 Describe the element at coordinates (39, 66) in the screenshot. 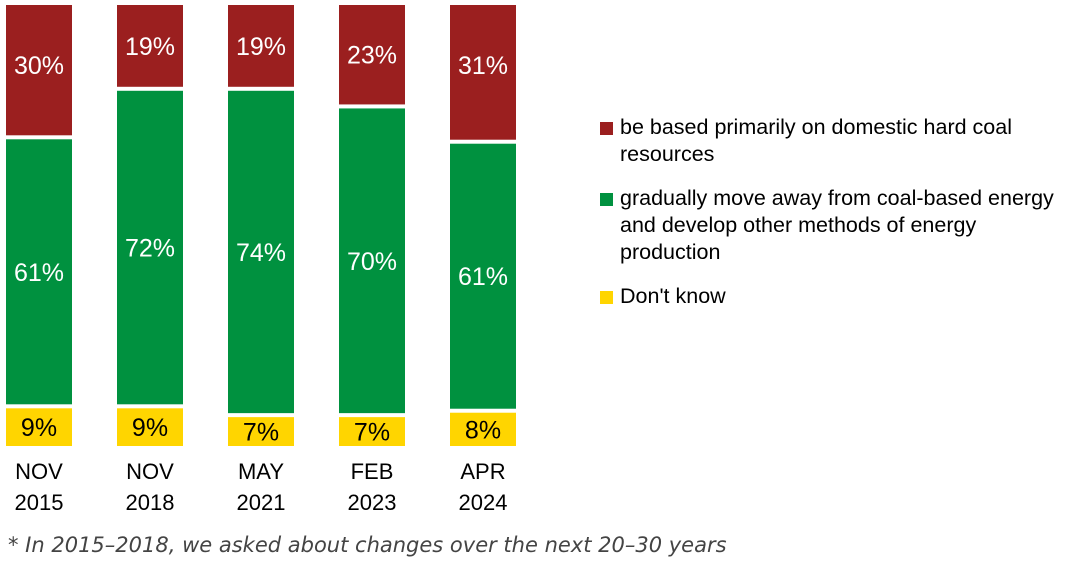

I see `data-label-coal-0: 30%` at that location.